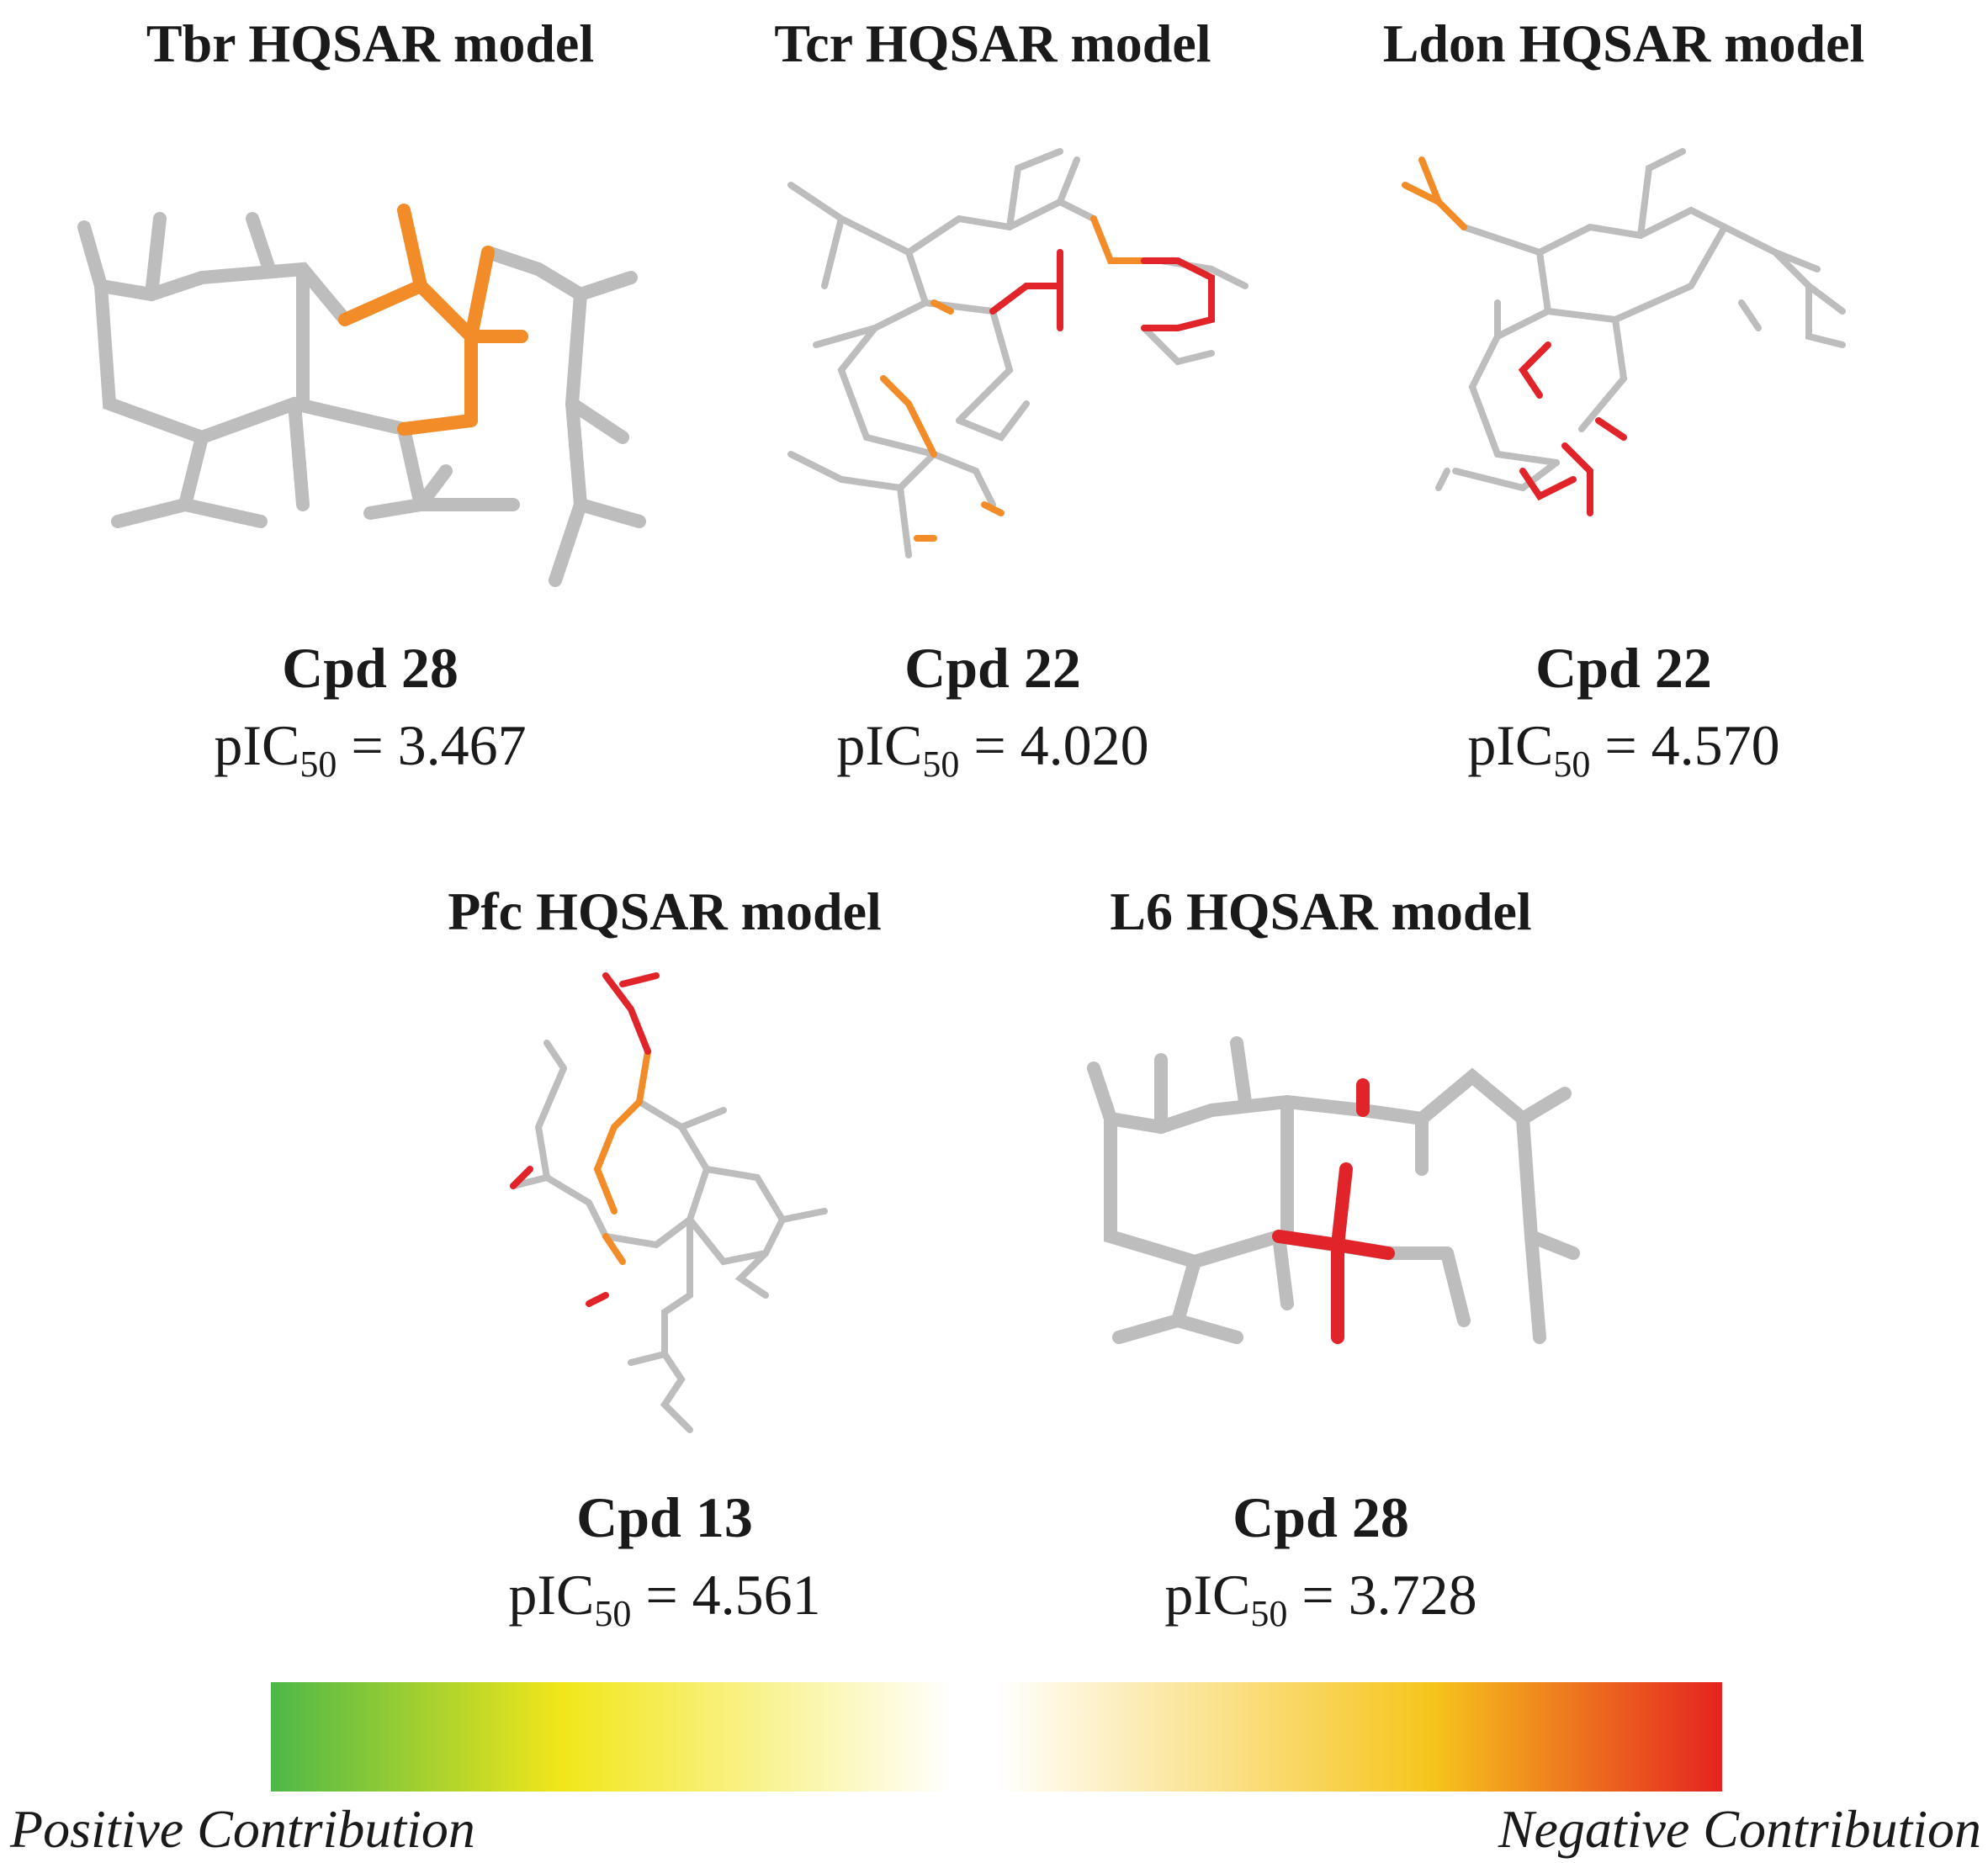 This screenshot has width=1988, height=1863. I want to click on molecule-l6-cpd28, so click(1333, 1190).